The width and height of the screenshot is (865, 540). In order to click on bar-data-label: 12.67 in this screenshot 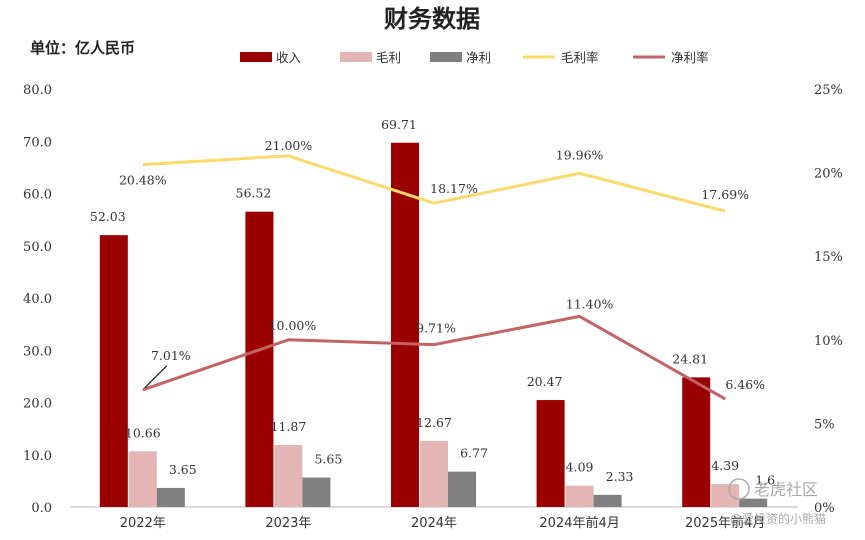, I will do `click(434, 422)`.